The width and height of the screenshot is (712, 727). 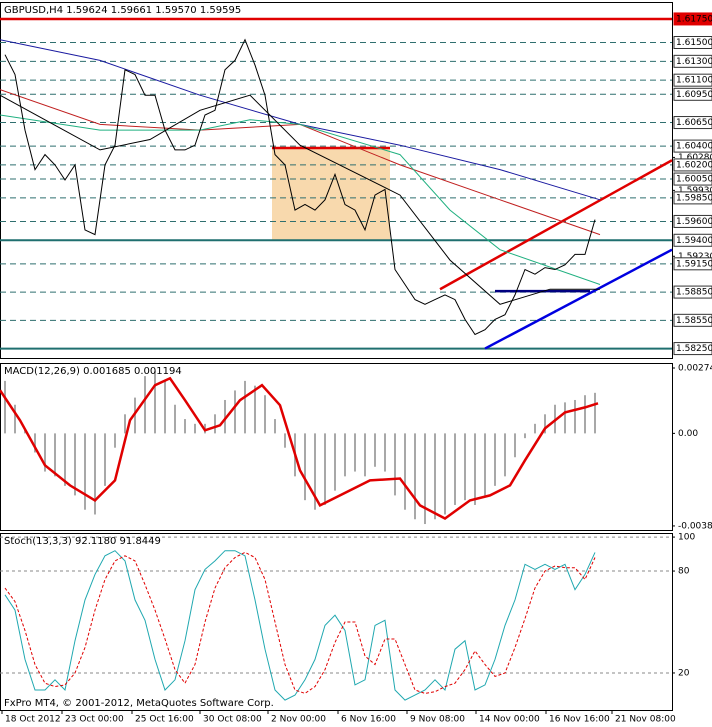 What do you see at coordinates (694, 180) in the screenshot?
I see `level-label: 1.60050` at bounding box center [694, 180].